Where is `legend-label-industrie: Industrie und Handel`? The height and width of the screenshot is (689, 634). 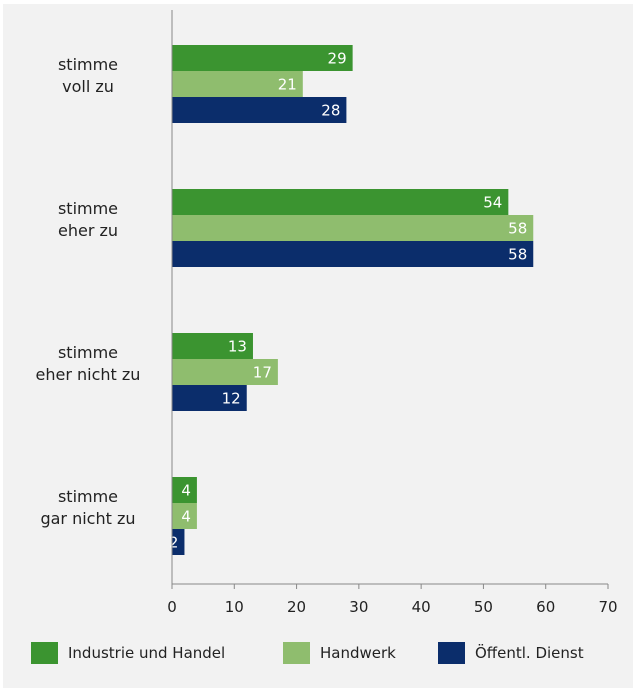 legend-label-industrie: Industrie und Handel is located at coordinates (147, 653).